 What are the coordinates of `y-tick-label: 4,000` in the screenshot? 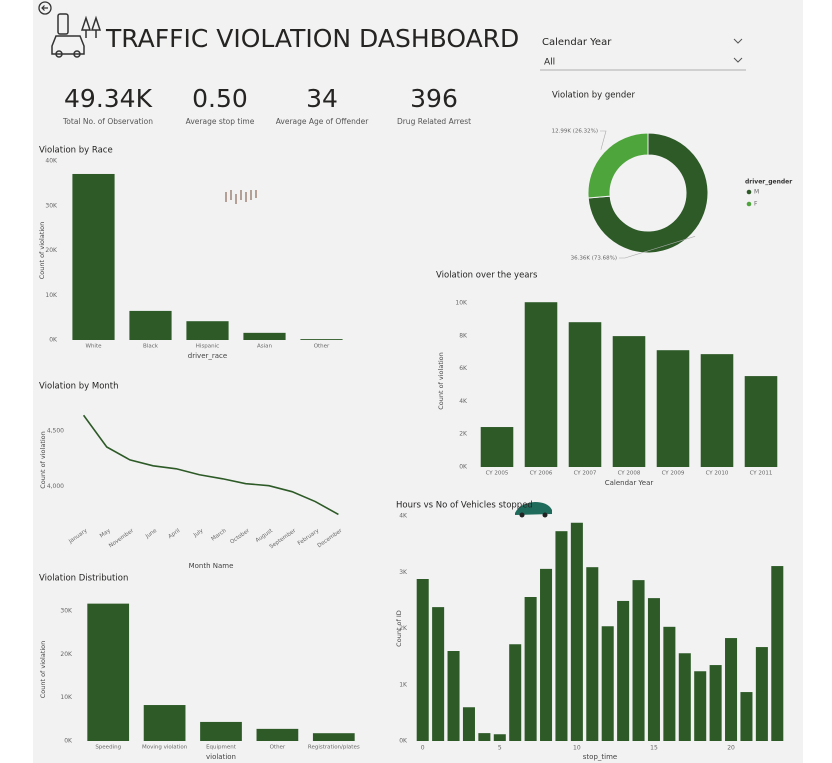 It's located at (55, 486).